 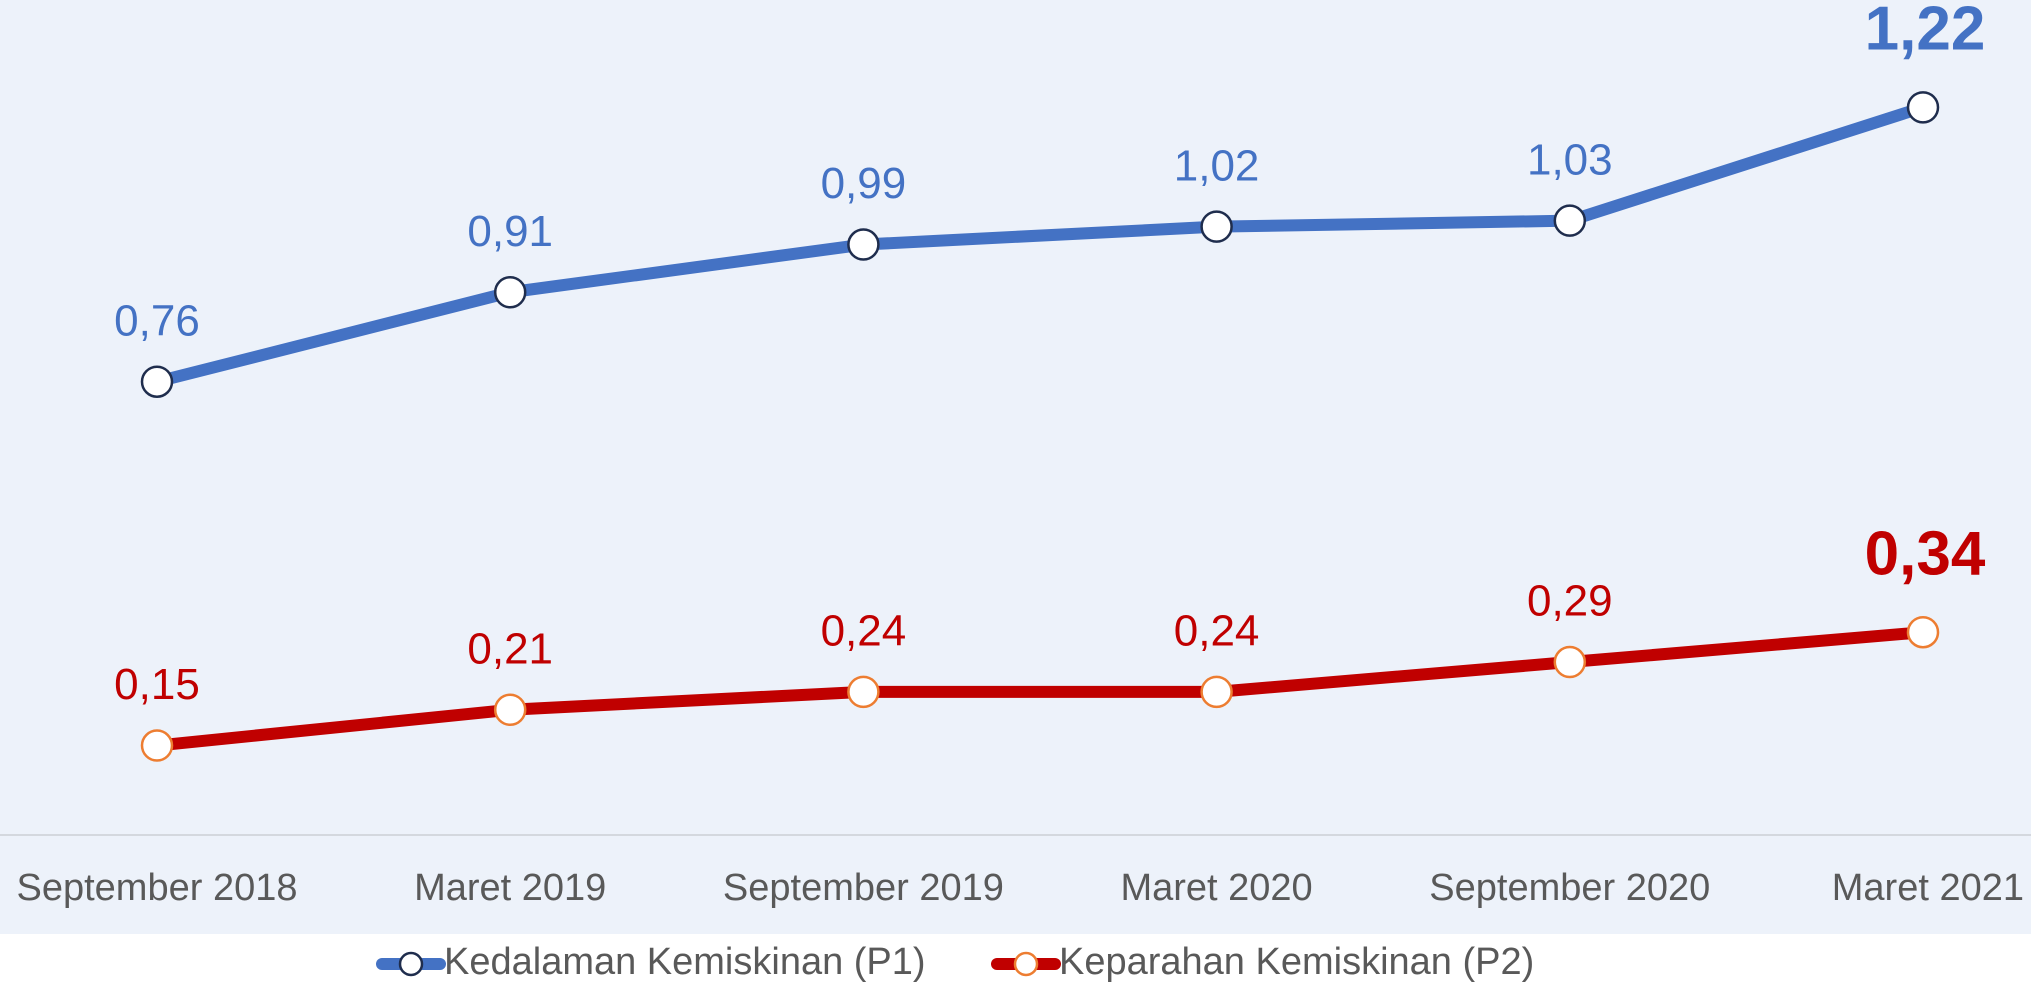 What do you see at coordinates (864, 183) in the screenshot?
I see `data-label: 0,99` at bounding box center [864, 183].